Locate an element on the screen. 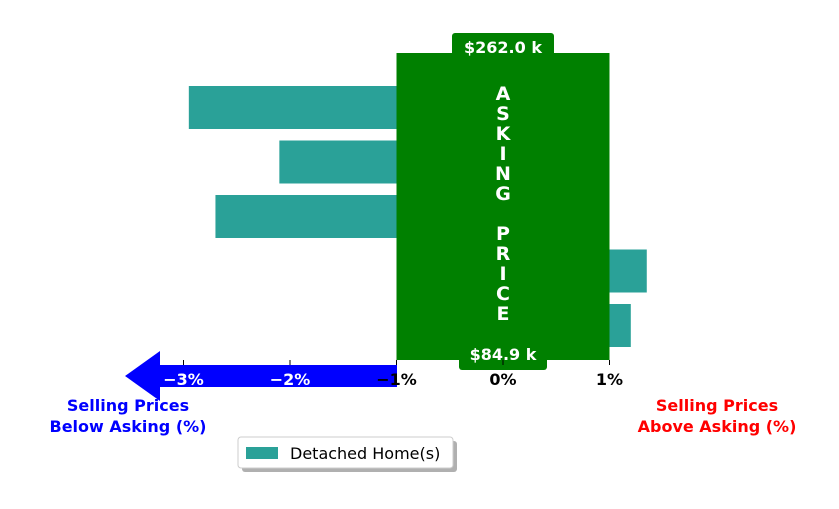  left-caption-line-1: Selling Prices is located at coordinates (128, 405).